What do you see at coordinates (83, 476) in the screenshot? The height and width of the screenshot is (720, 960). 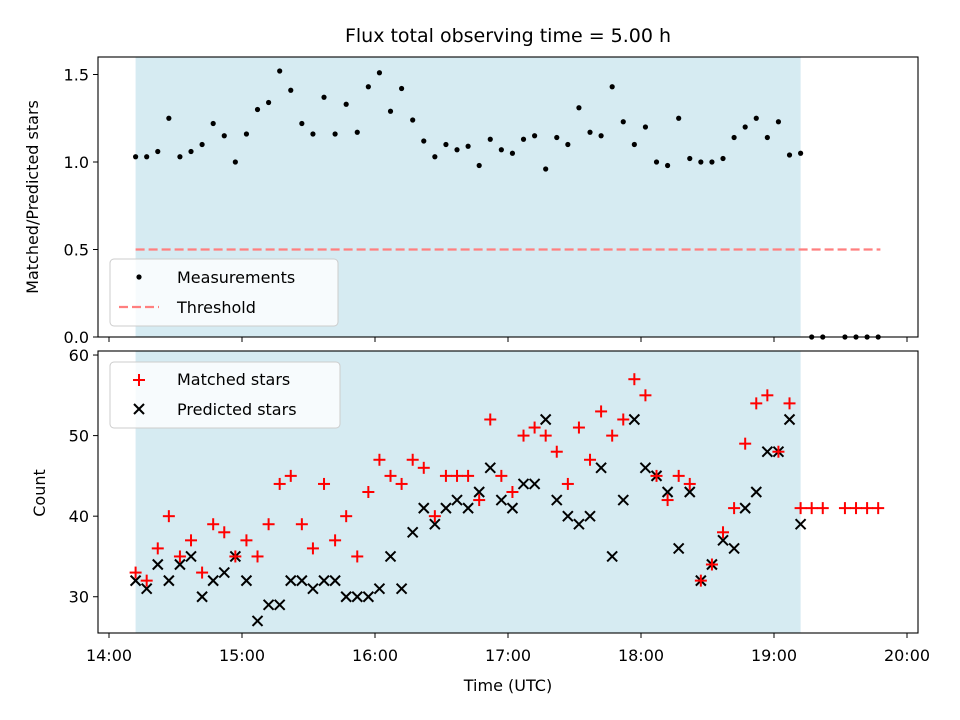 I see `bottom-y-ticks: 30 40 50 60` at bounding box center [83, 476].